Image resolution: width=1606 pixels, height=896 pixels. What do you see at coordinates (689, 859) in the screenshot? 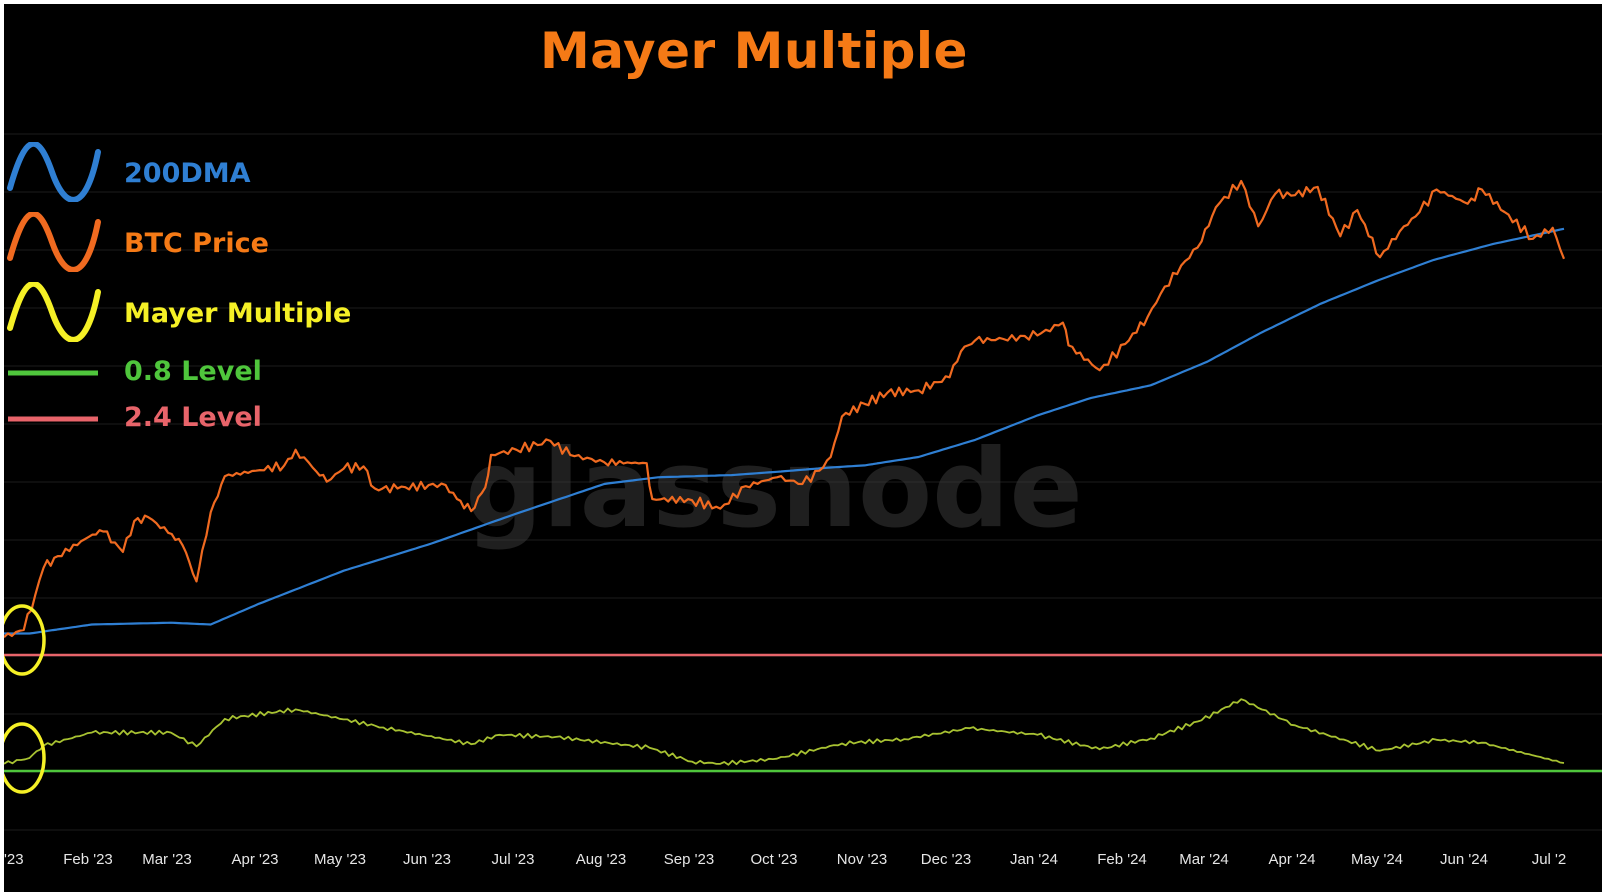
I see `x-tick-label: Sep '23` at bounding box center [689, 859].